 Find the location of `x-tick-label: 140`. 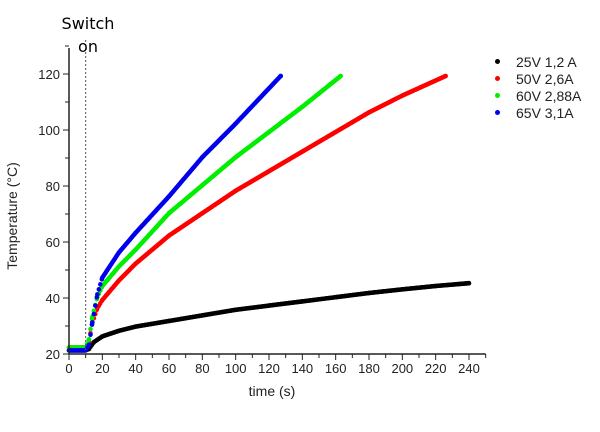

x-tick-label: 140 is located at coordinates (302, 368).